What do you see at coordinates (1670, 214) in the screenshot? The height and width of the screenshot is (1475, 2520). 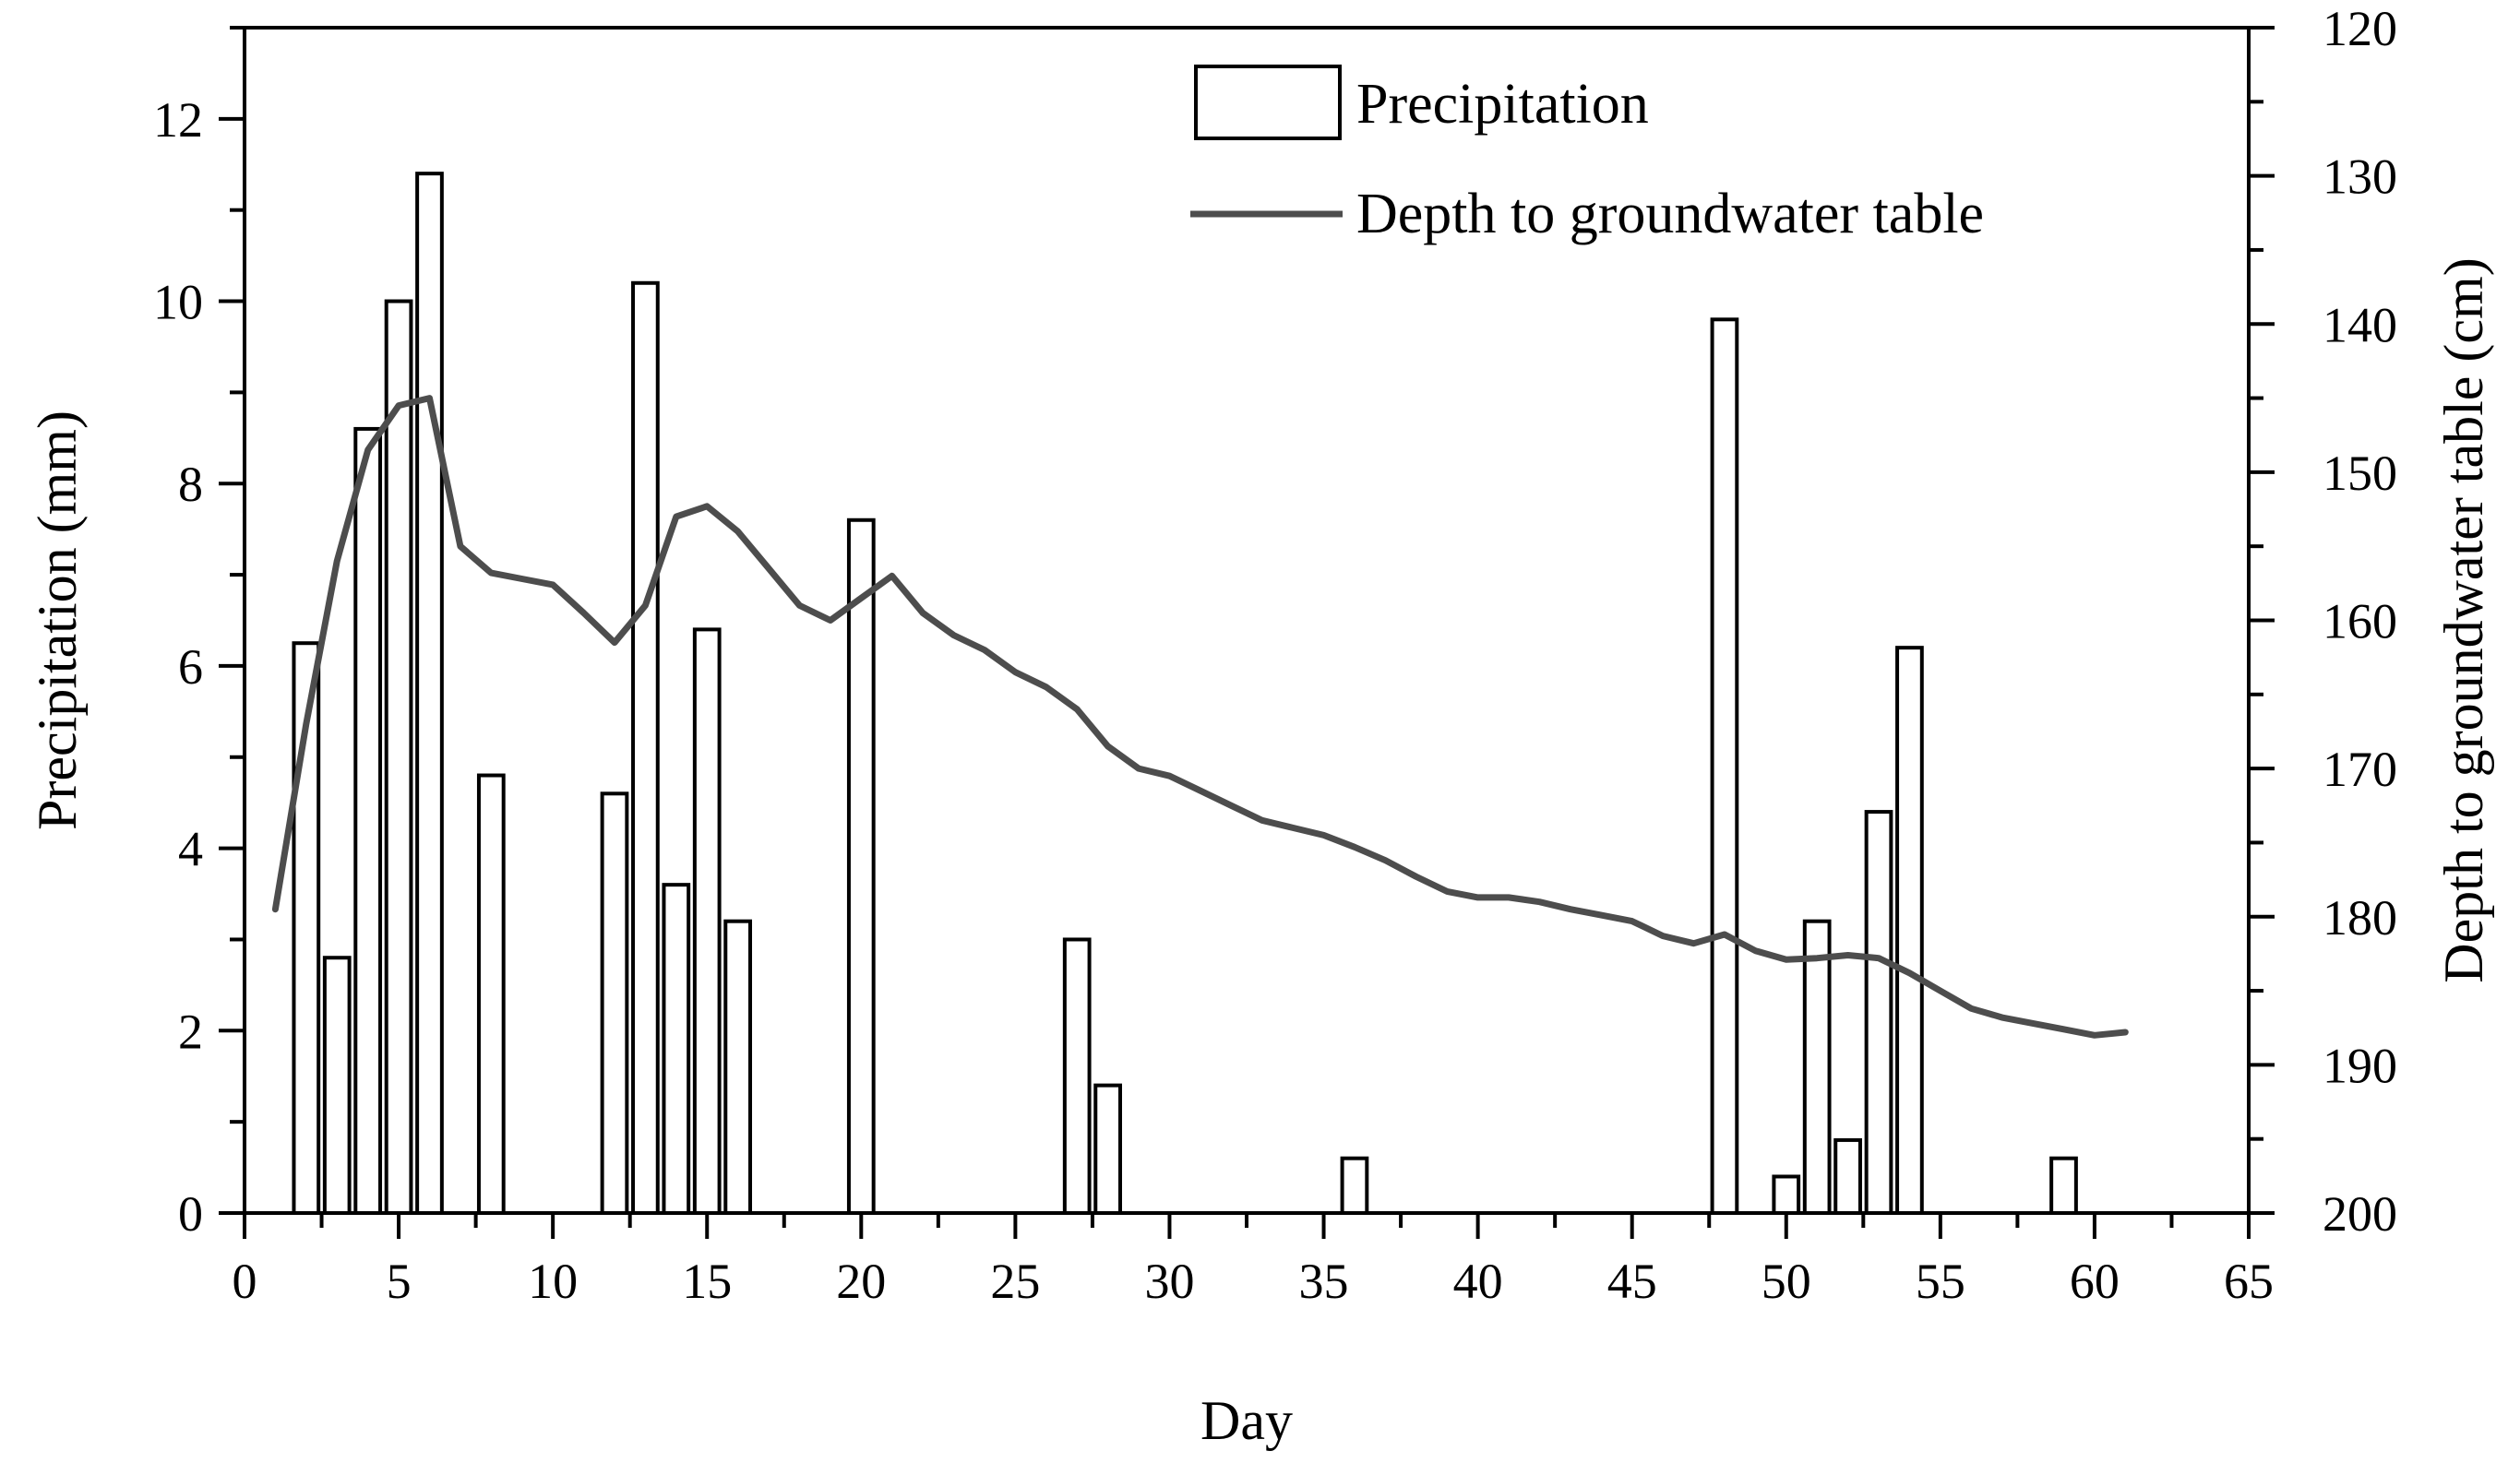 I see `legend-groundwater-label: Depth to groundwater table` at bounding box center [1670, 214].